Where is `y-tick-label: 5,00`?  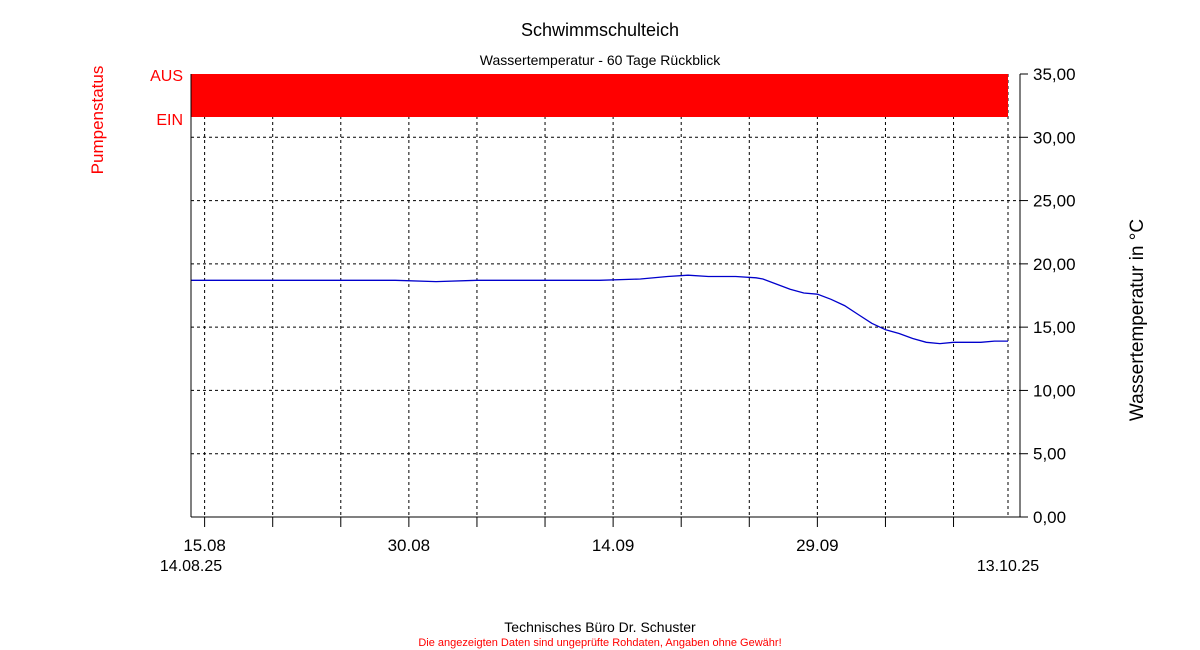 y-tick-label: 5,00 is located at coordinates (1049, 454).